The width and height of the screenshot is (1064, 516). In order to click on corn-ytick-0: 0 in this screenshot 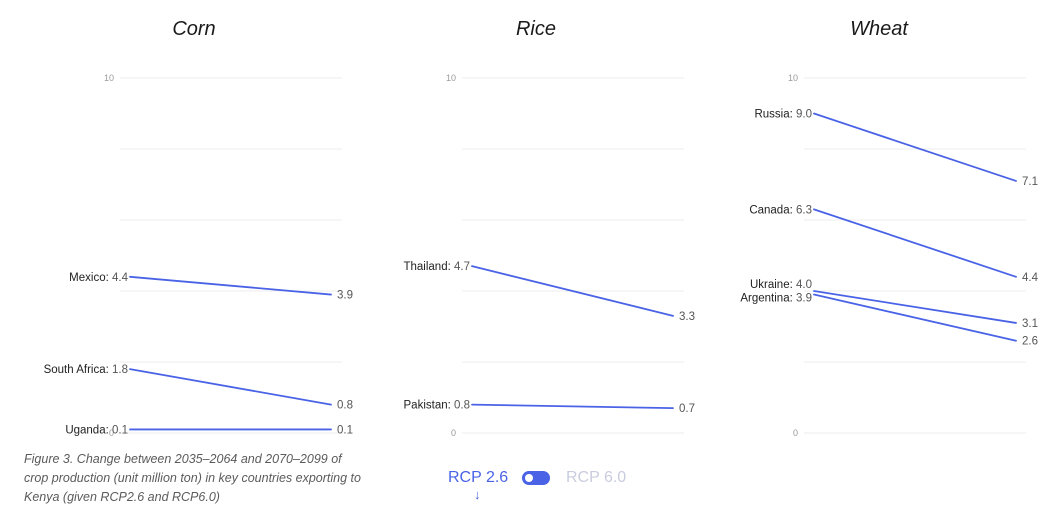, I will do `click(111, 433)`.